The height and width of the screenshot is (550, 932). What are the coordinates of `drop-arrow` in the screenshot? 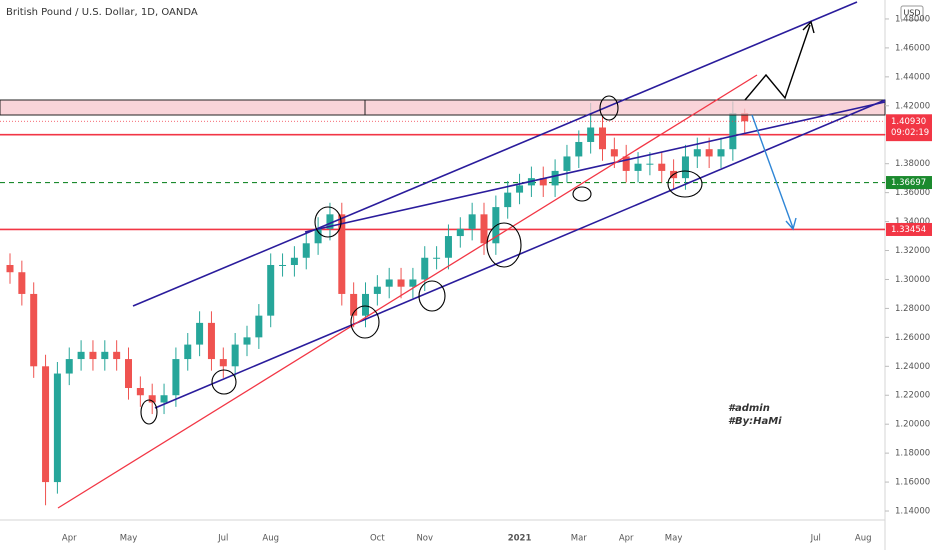 It's located at (772, 171).